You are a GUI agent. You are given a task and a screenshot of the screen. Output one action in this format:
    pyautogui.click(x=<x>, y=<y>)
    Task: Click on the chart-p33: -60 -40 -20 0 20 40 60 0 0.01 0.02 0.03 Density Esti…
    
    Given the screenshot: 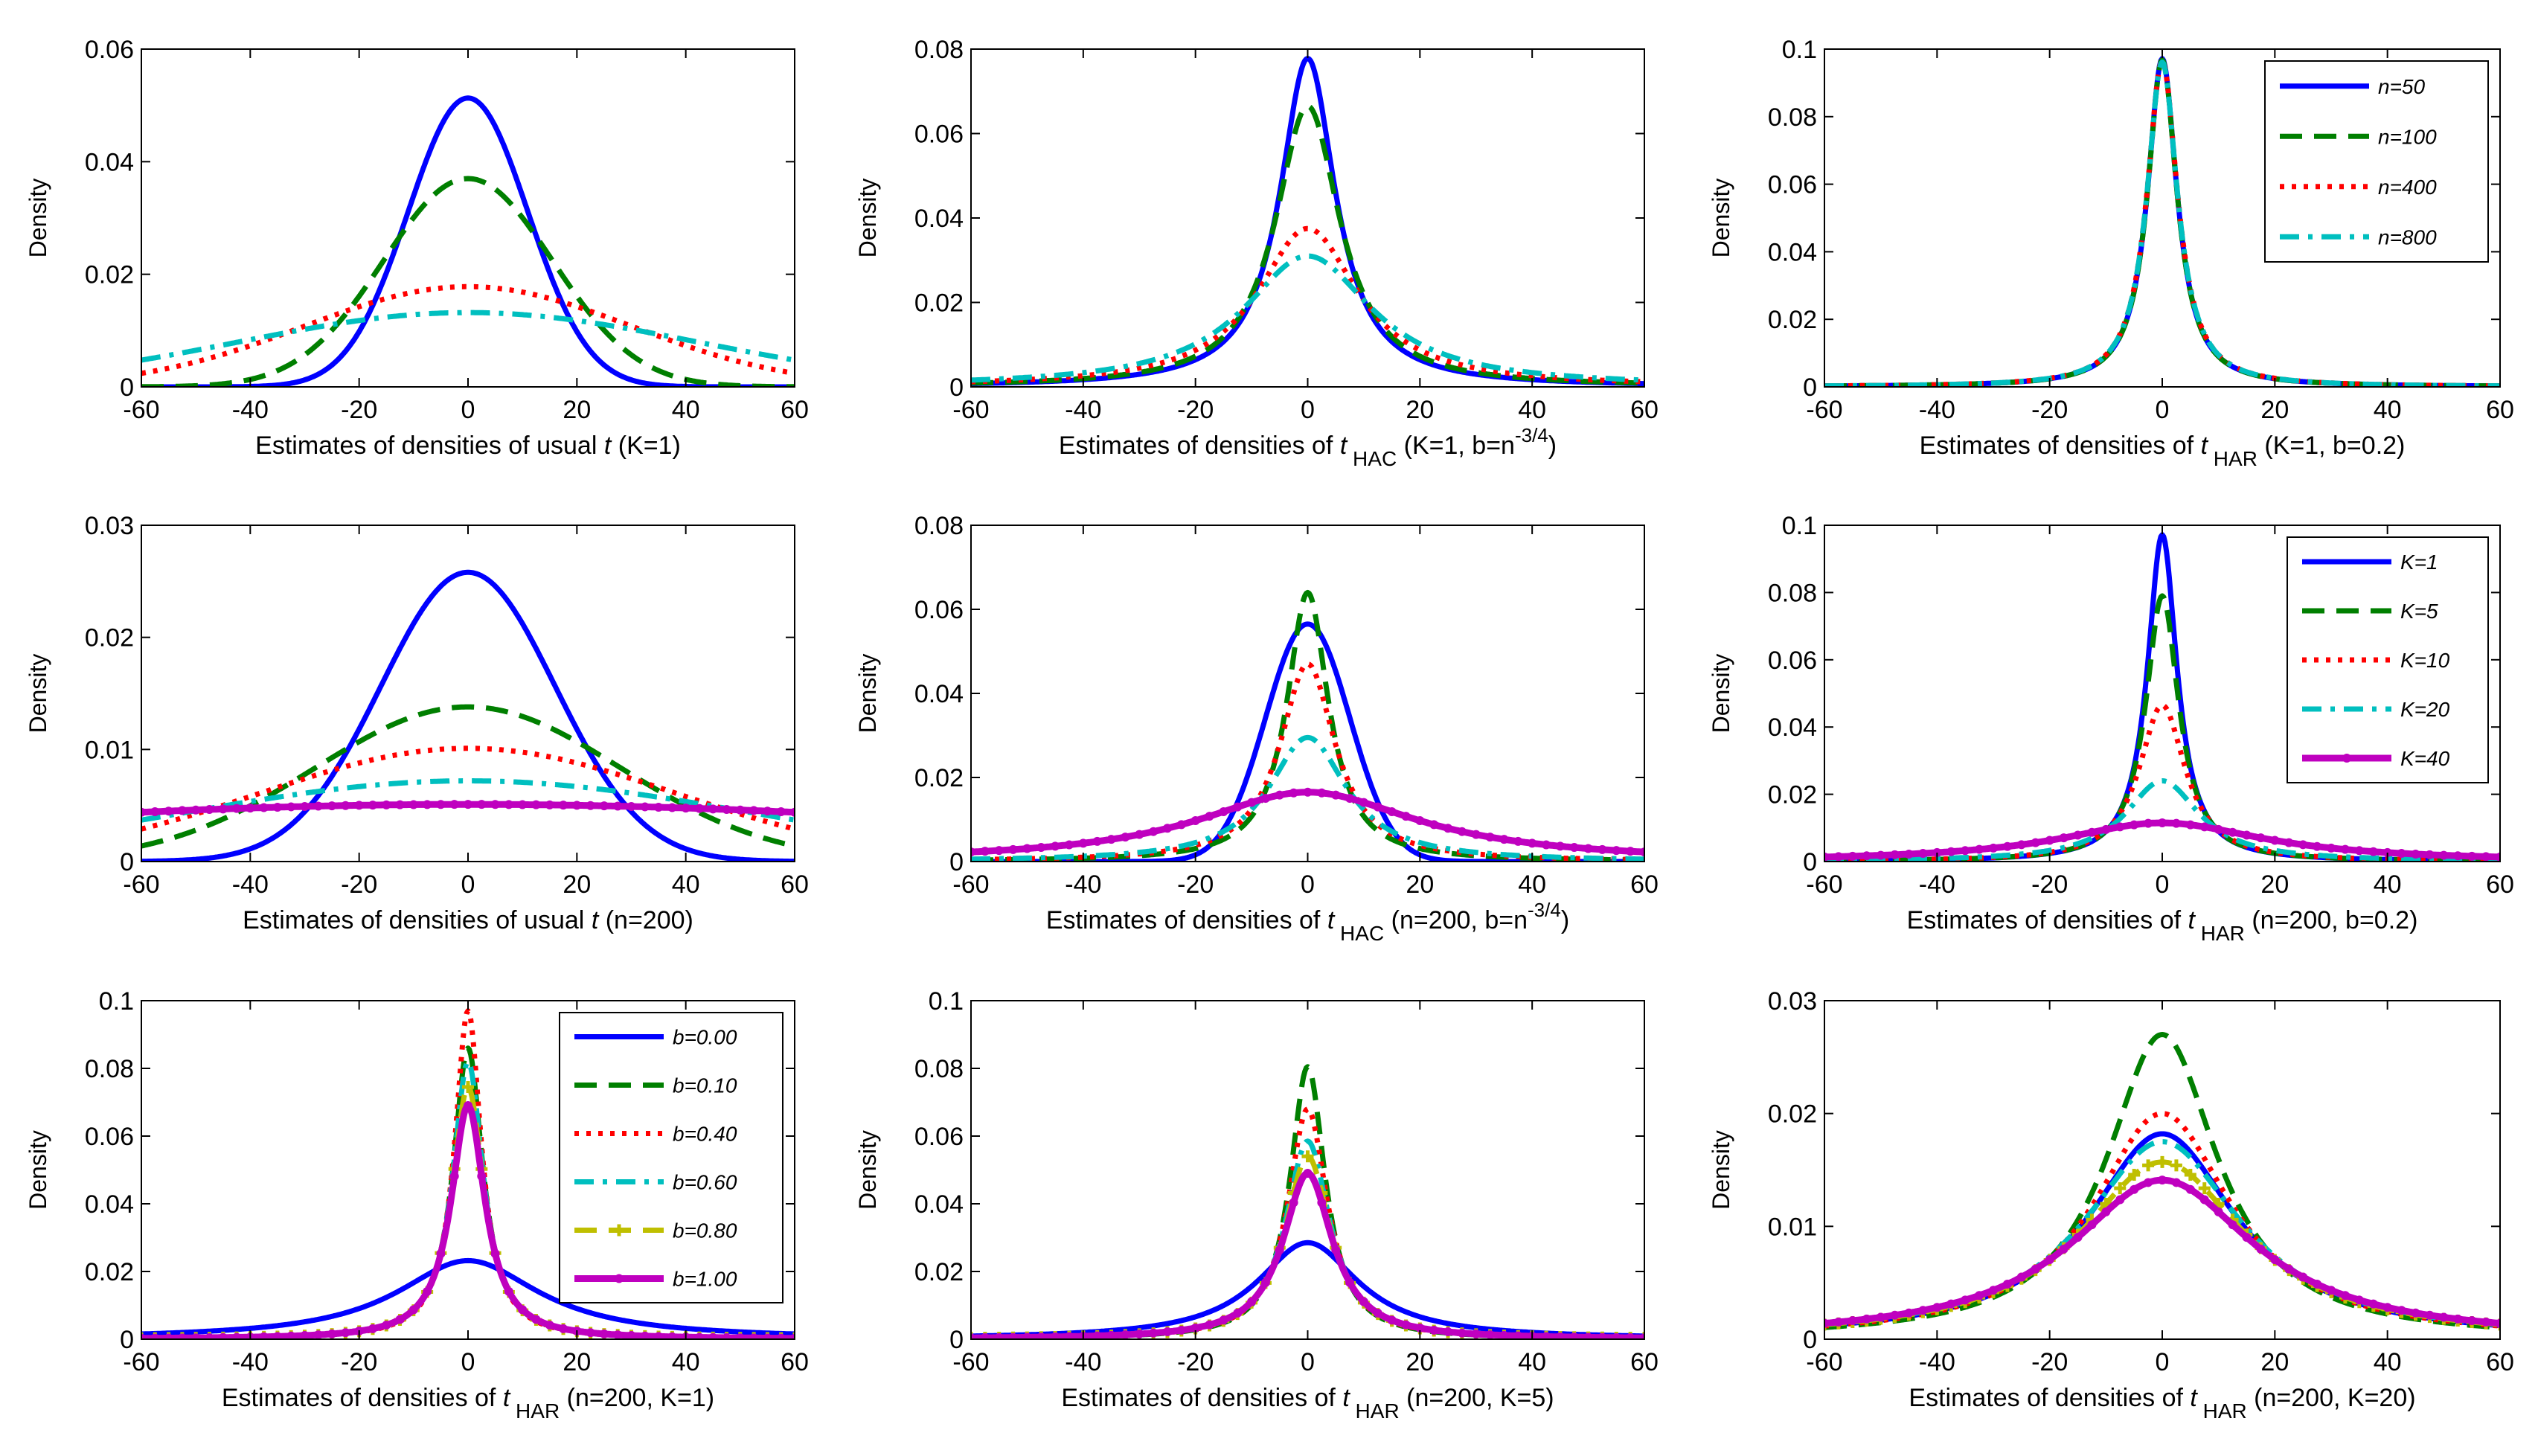 What is the action you would take?
    pyautogui.click(x=2111, y=1205)
    